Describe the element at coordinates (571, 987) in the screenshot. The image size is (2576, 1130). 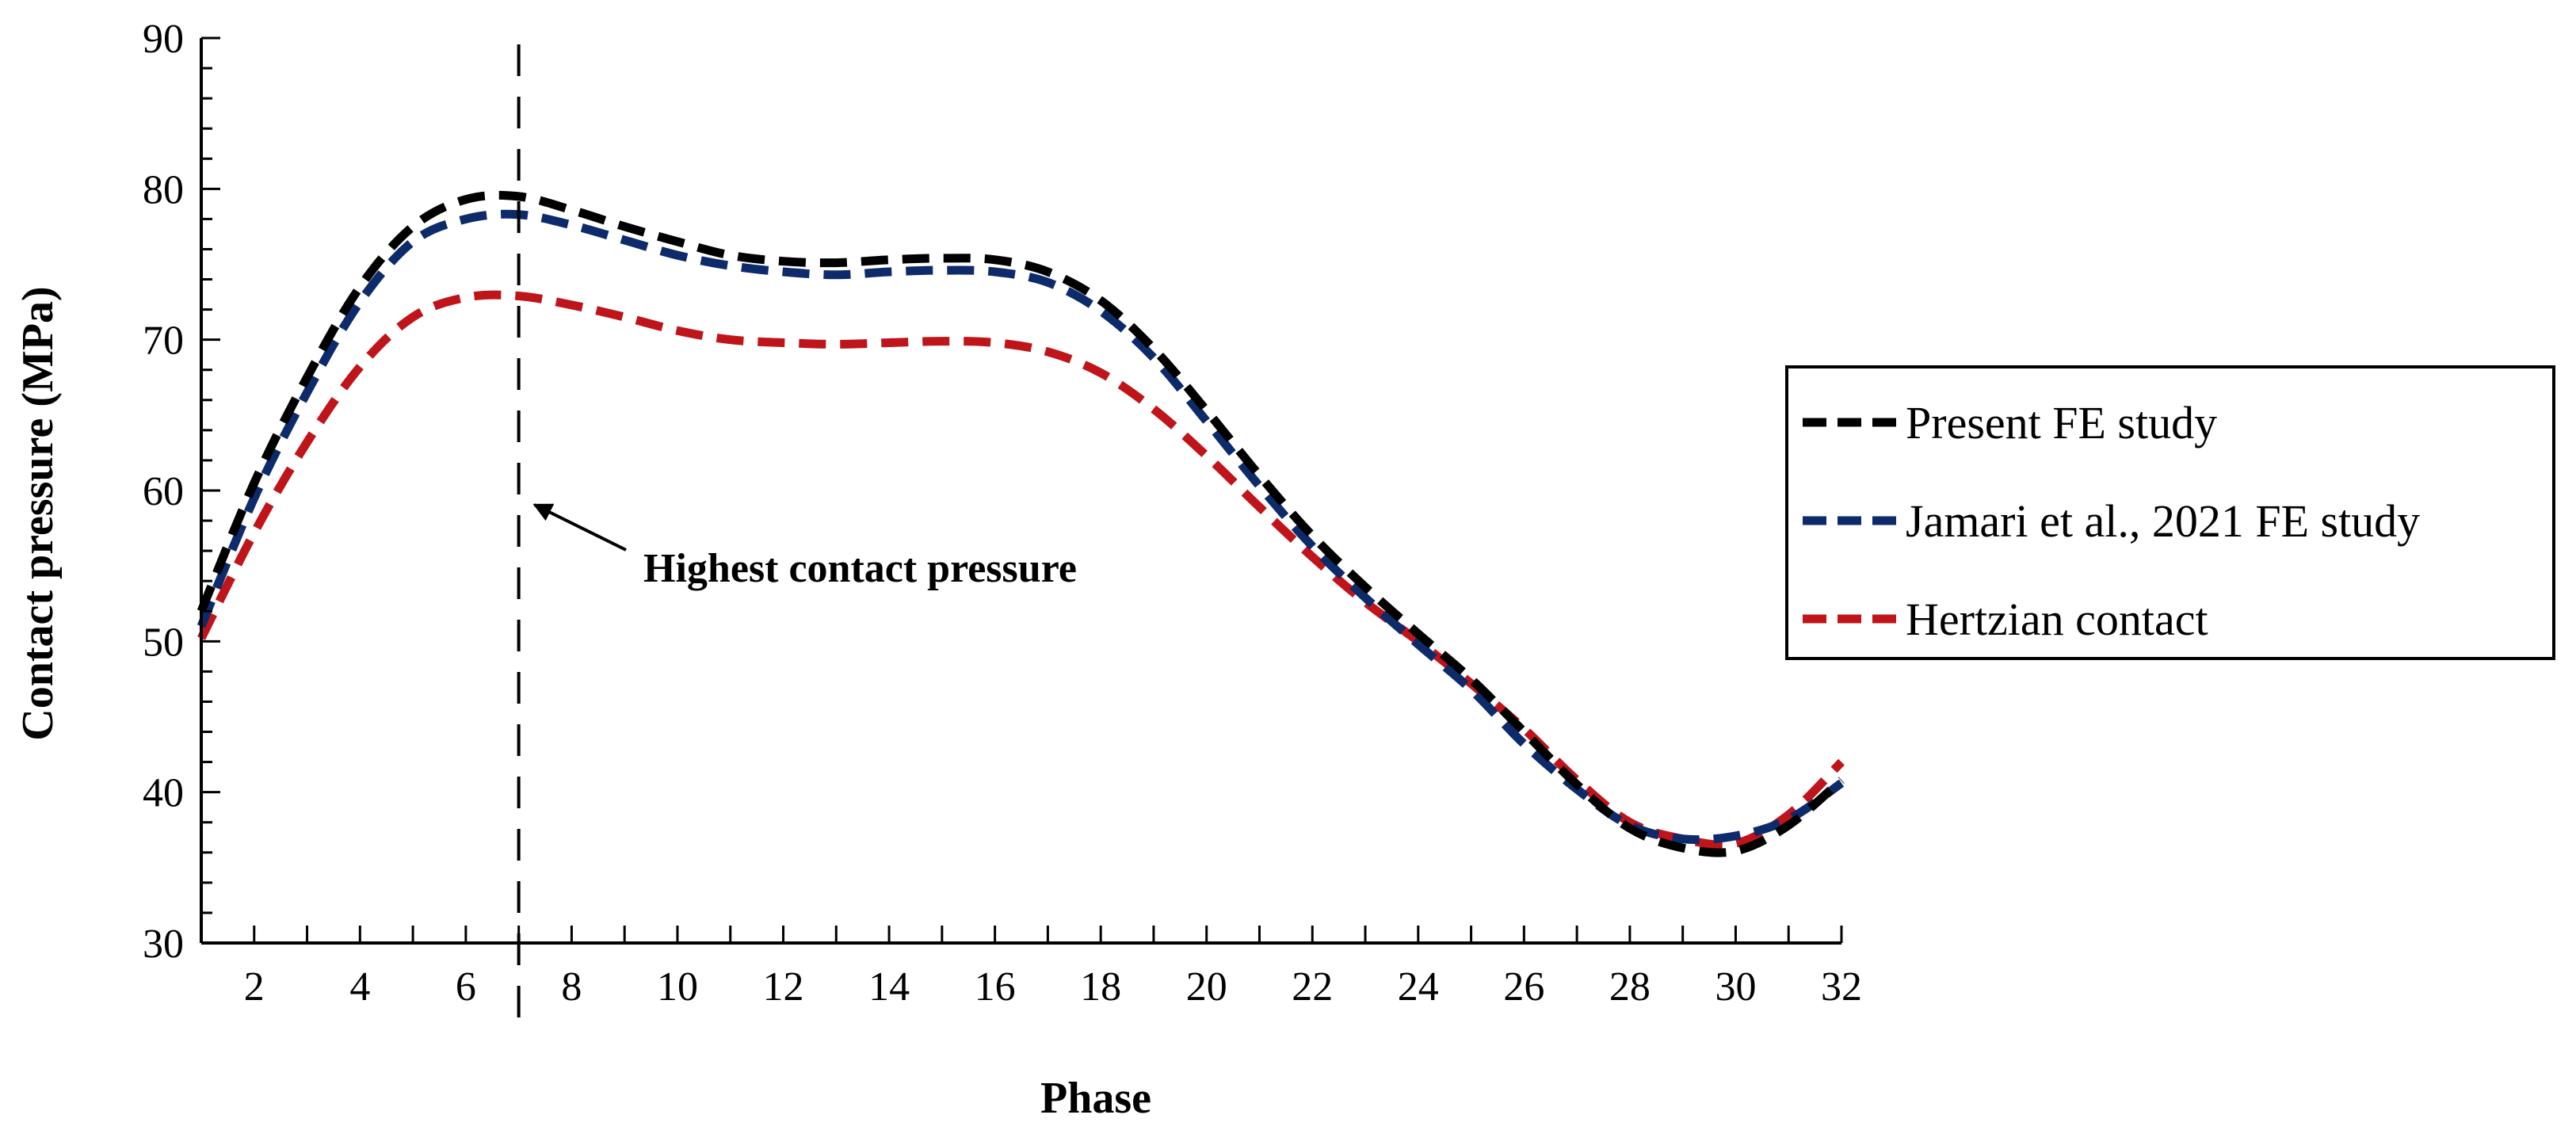
I see `x-tick-label: 8` at that location.